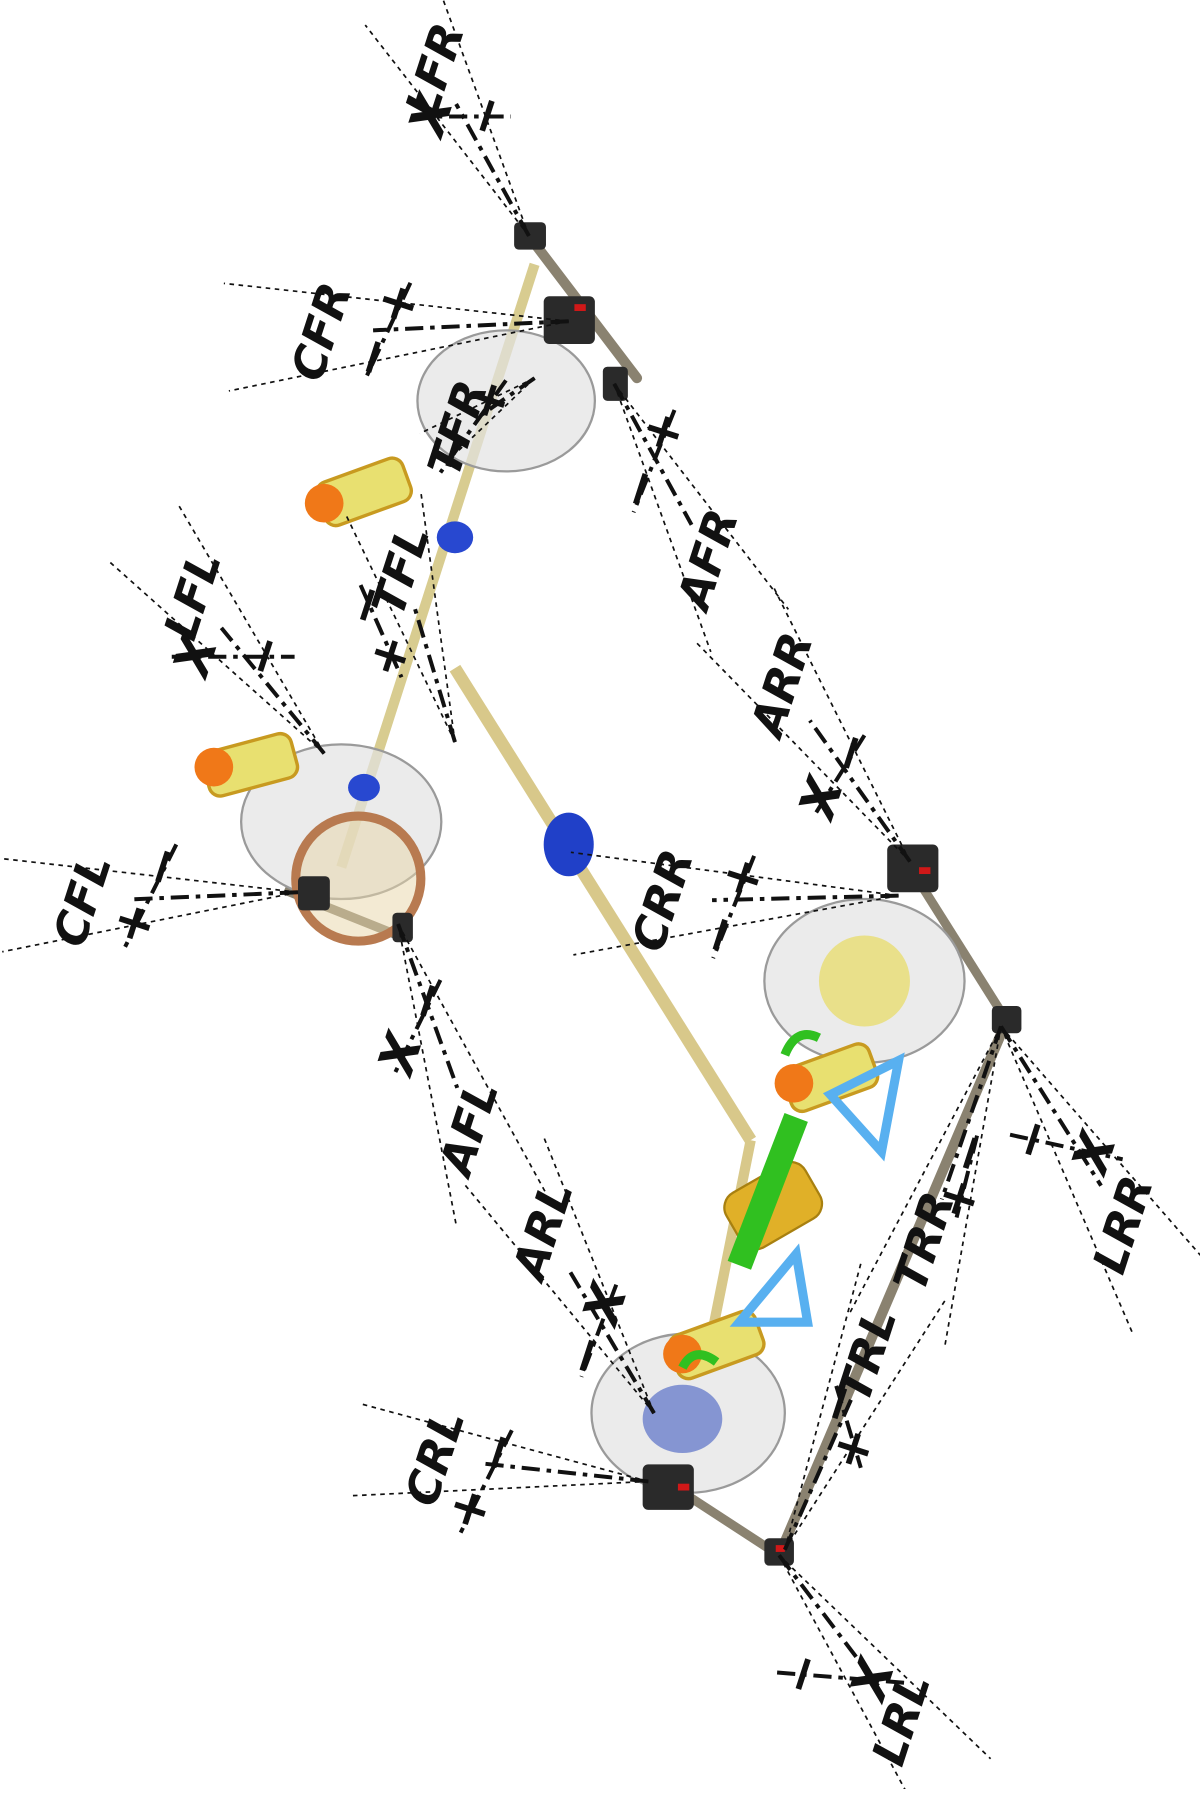 The height and width of the screenshot is (1793, 1200). Describe the element at coordinates (193, 595) in the screenshot. I see `alignment-label: LFL` at that location.